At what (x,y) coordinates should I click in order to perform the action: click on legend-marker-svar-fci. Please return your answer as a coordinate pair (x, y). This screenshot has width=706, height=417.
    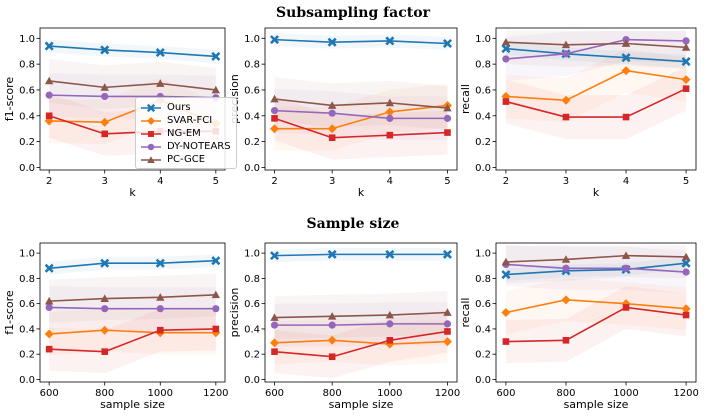
    Looking at the image, I should click on (151, 120).